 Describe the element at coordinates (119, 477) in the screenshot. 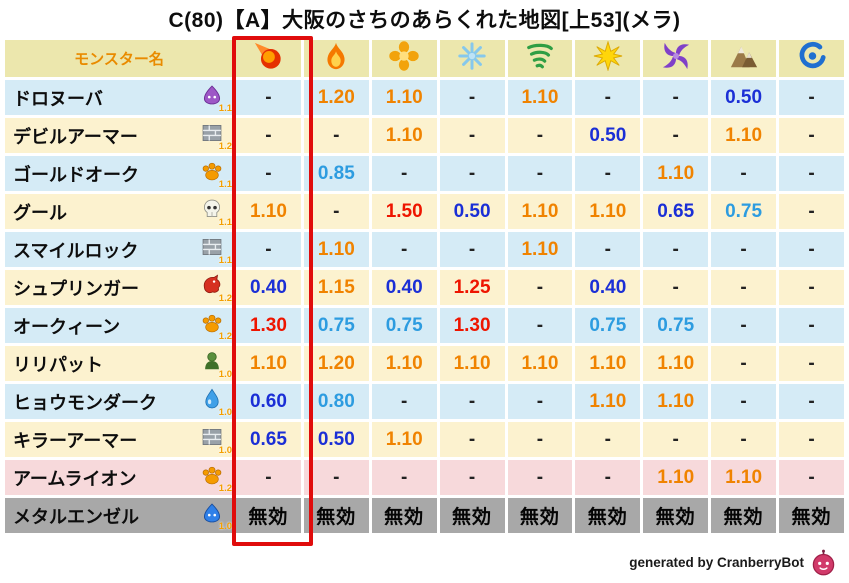

I see `monster-name-cell: アームライオン 1.2` at that location.